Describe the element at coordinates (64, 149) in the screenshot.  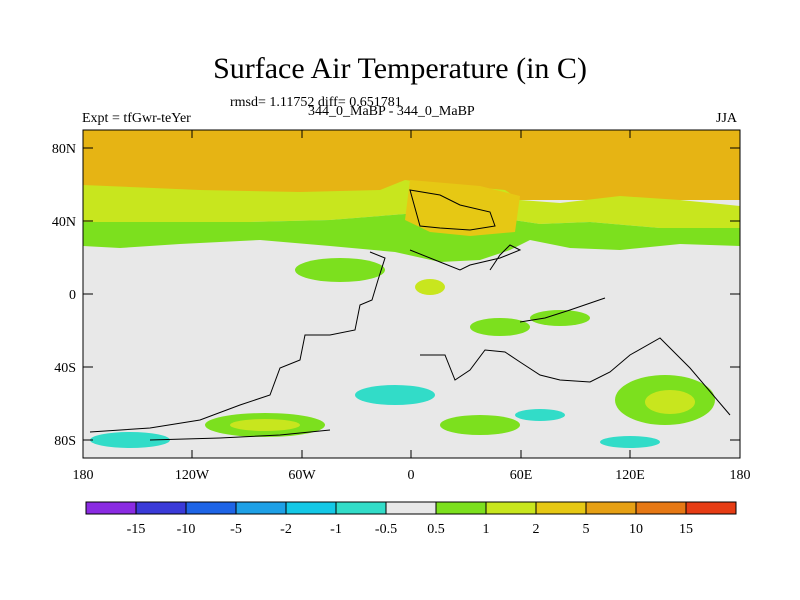
I see `lat-label-80n: 80N` at that location.